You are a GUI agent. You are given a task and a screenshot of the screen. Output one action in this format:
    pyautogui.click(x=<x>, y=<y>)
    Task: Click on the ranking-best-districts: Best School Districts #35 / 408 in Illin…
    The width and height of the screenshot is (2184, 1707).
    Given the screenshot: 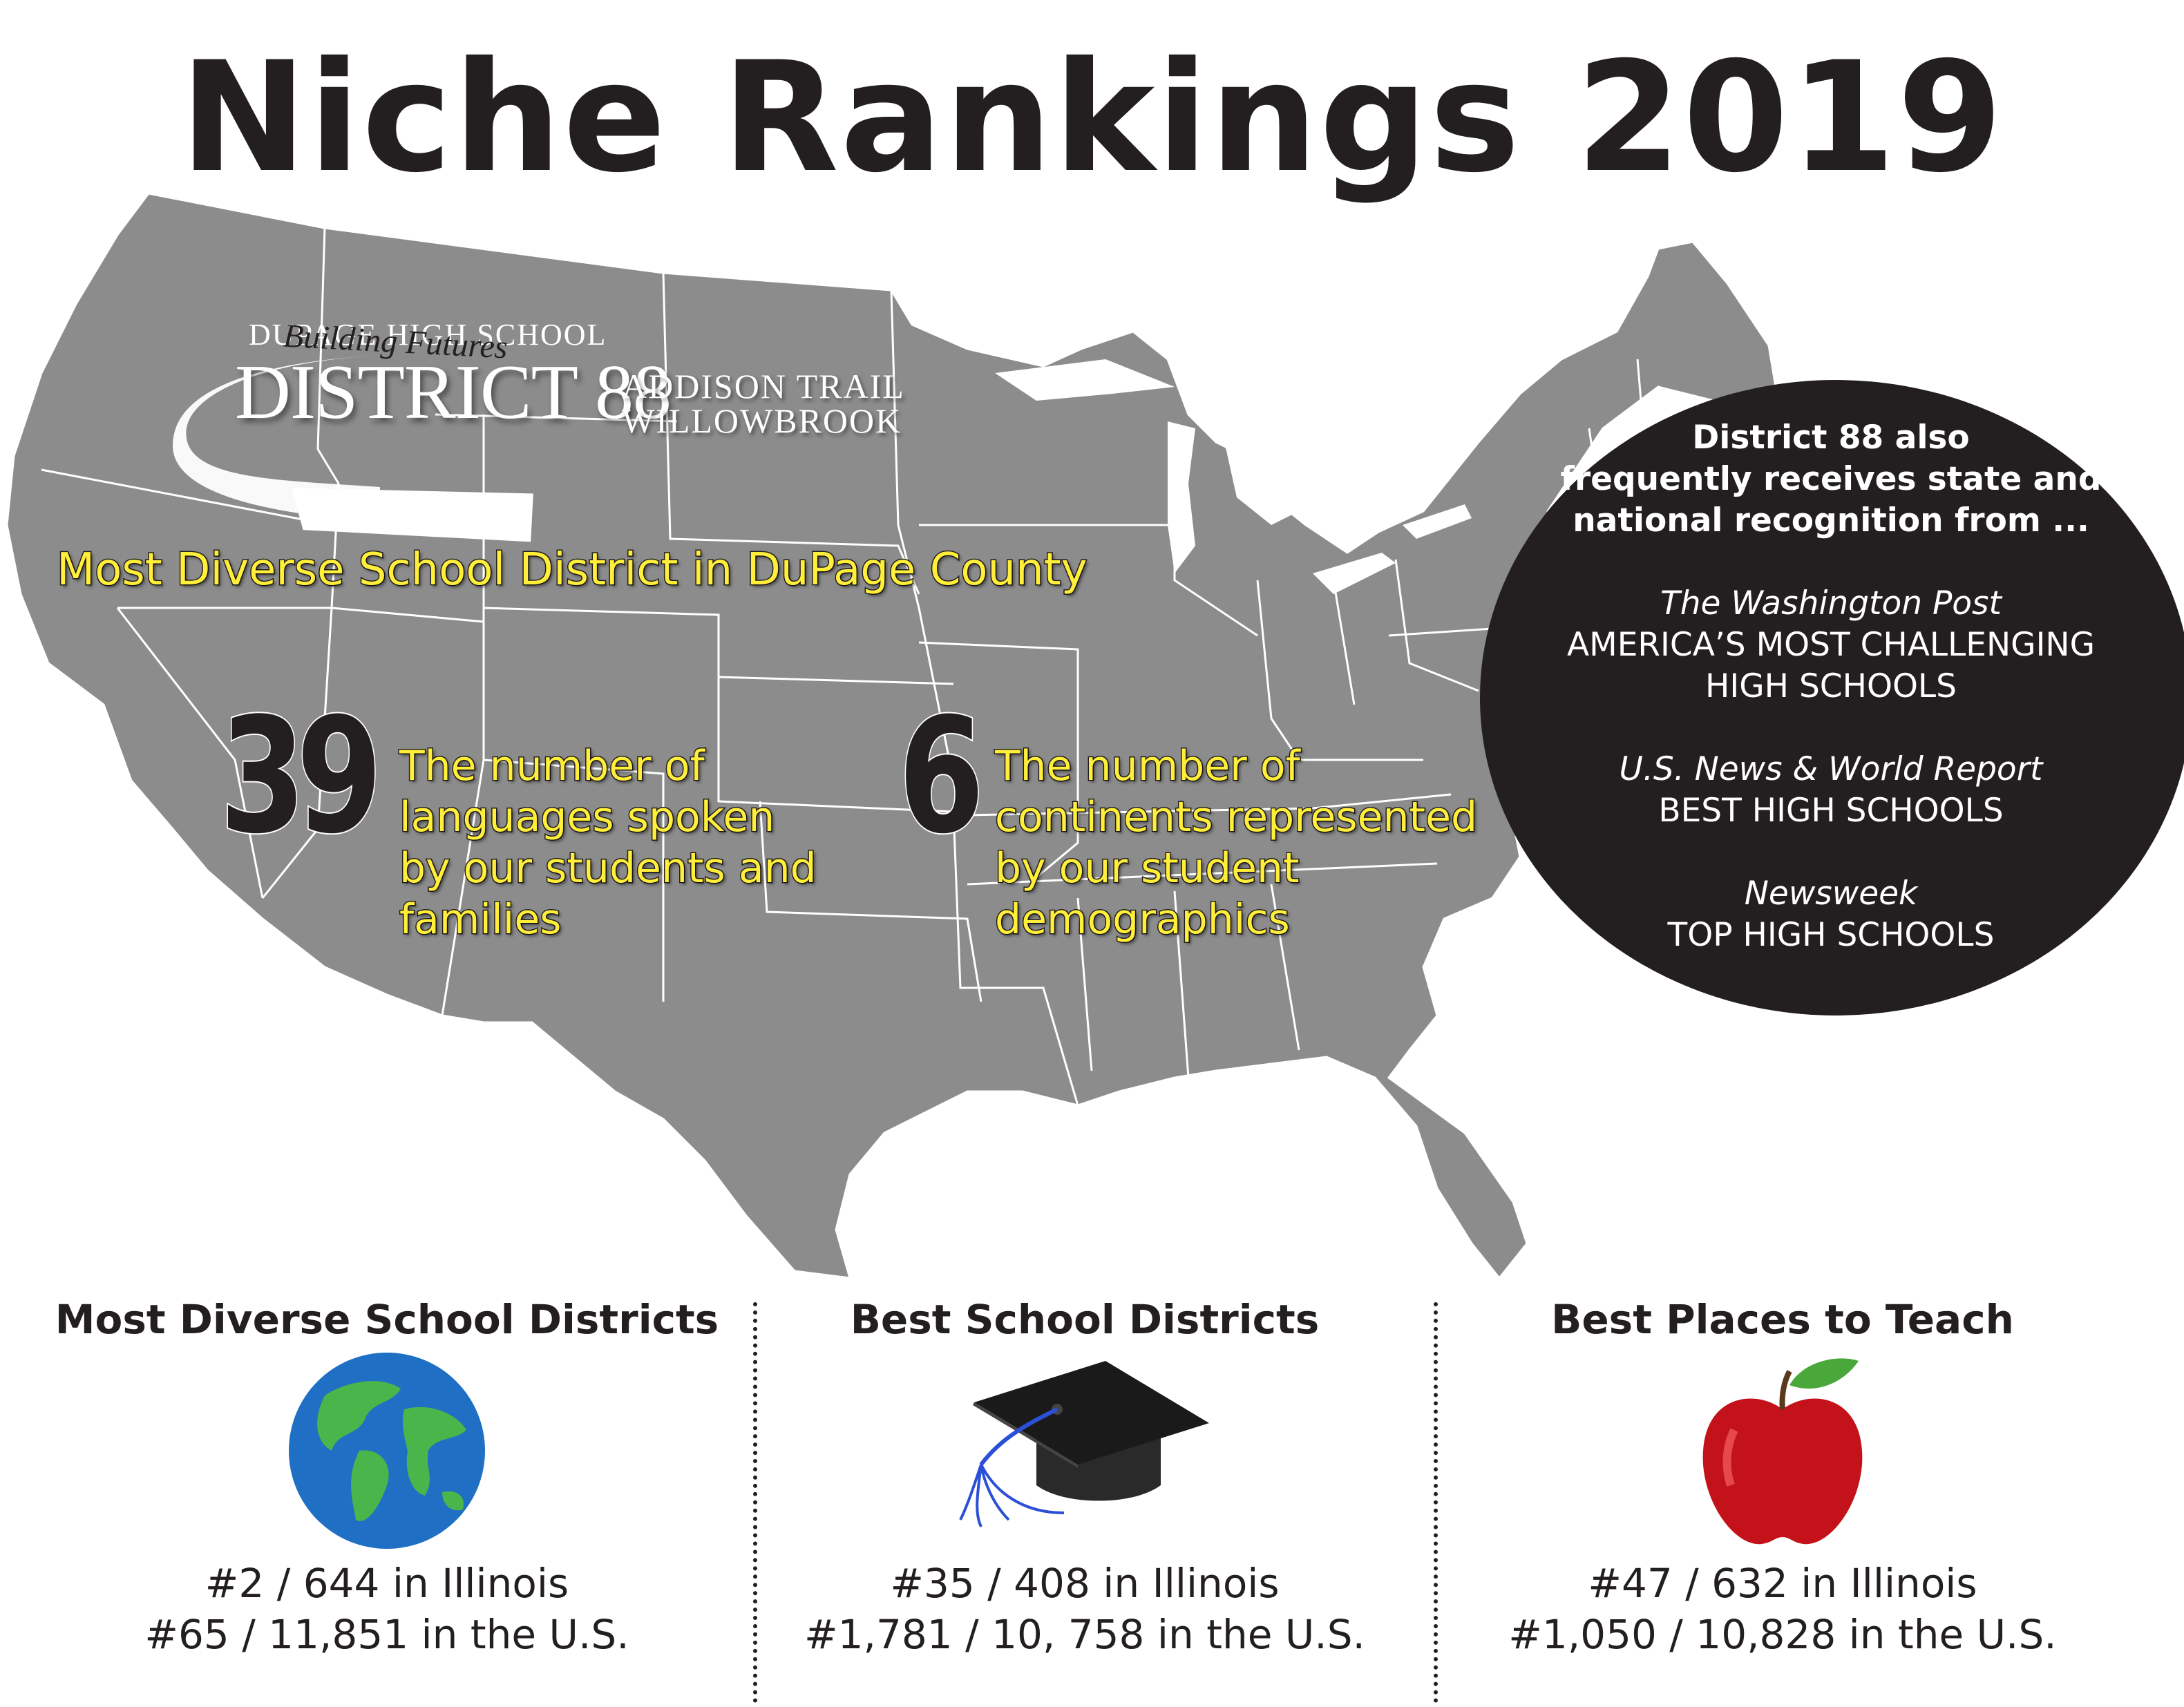 What is the action you would take?
    pyautogui.click(x=1084, y=1475)
    